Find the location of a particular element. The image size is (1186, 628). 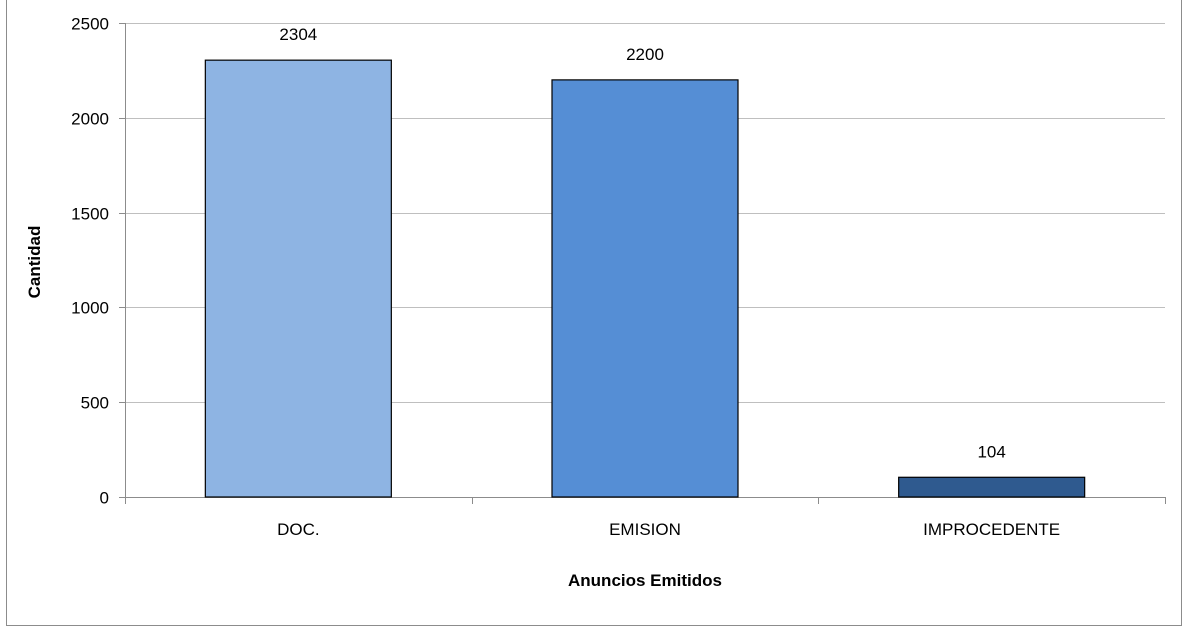

y-tick-label: 1500 is located at coordinates (90, 214).